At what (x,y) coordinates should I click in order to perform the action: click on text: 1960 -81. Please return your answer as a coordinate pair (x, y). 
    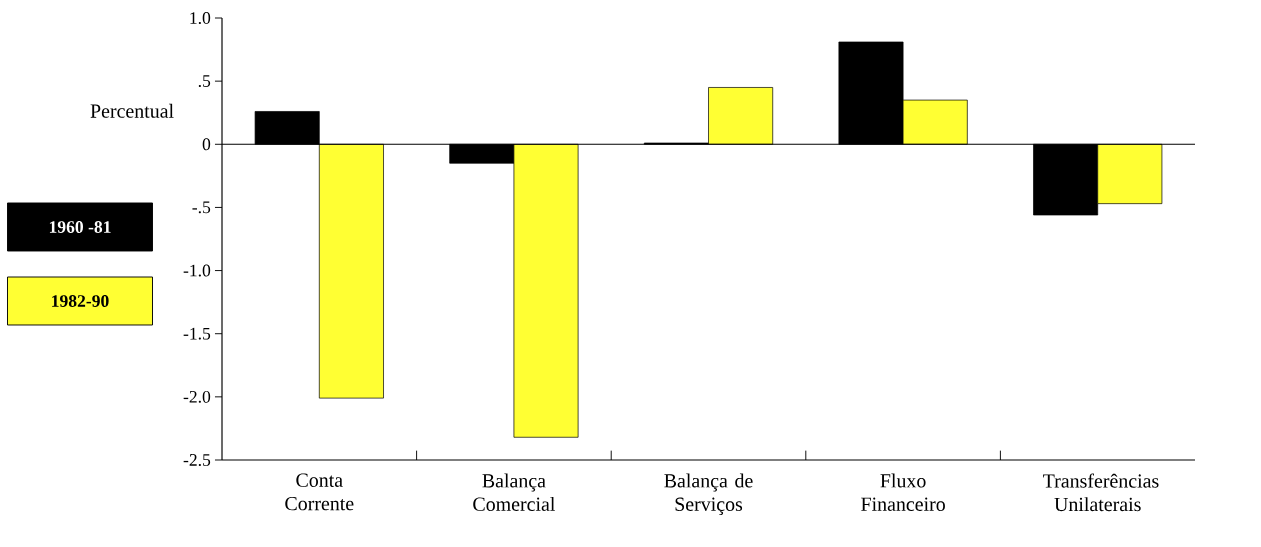
    Looking at the image, I should click on (80, 227).